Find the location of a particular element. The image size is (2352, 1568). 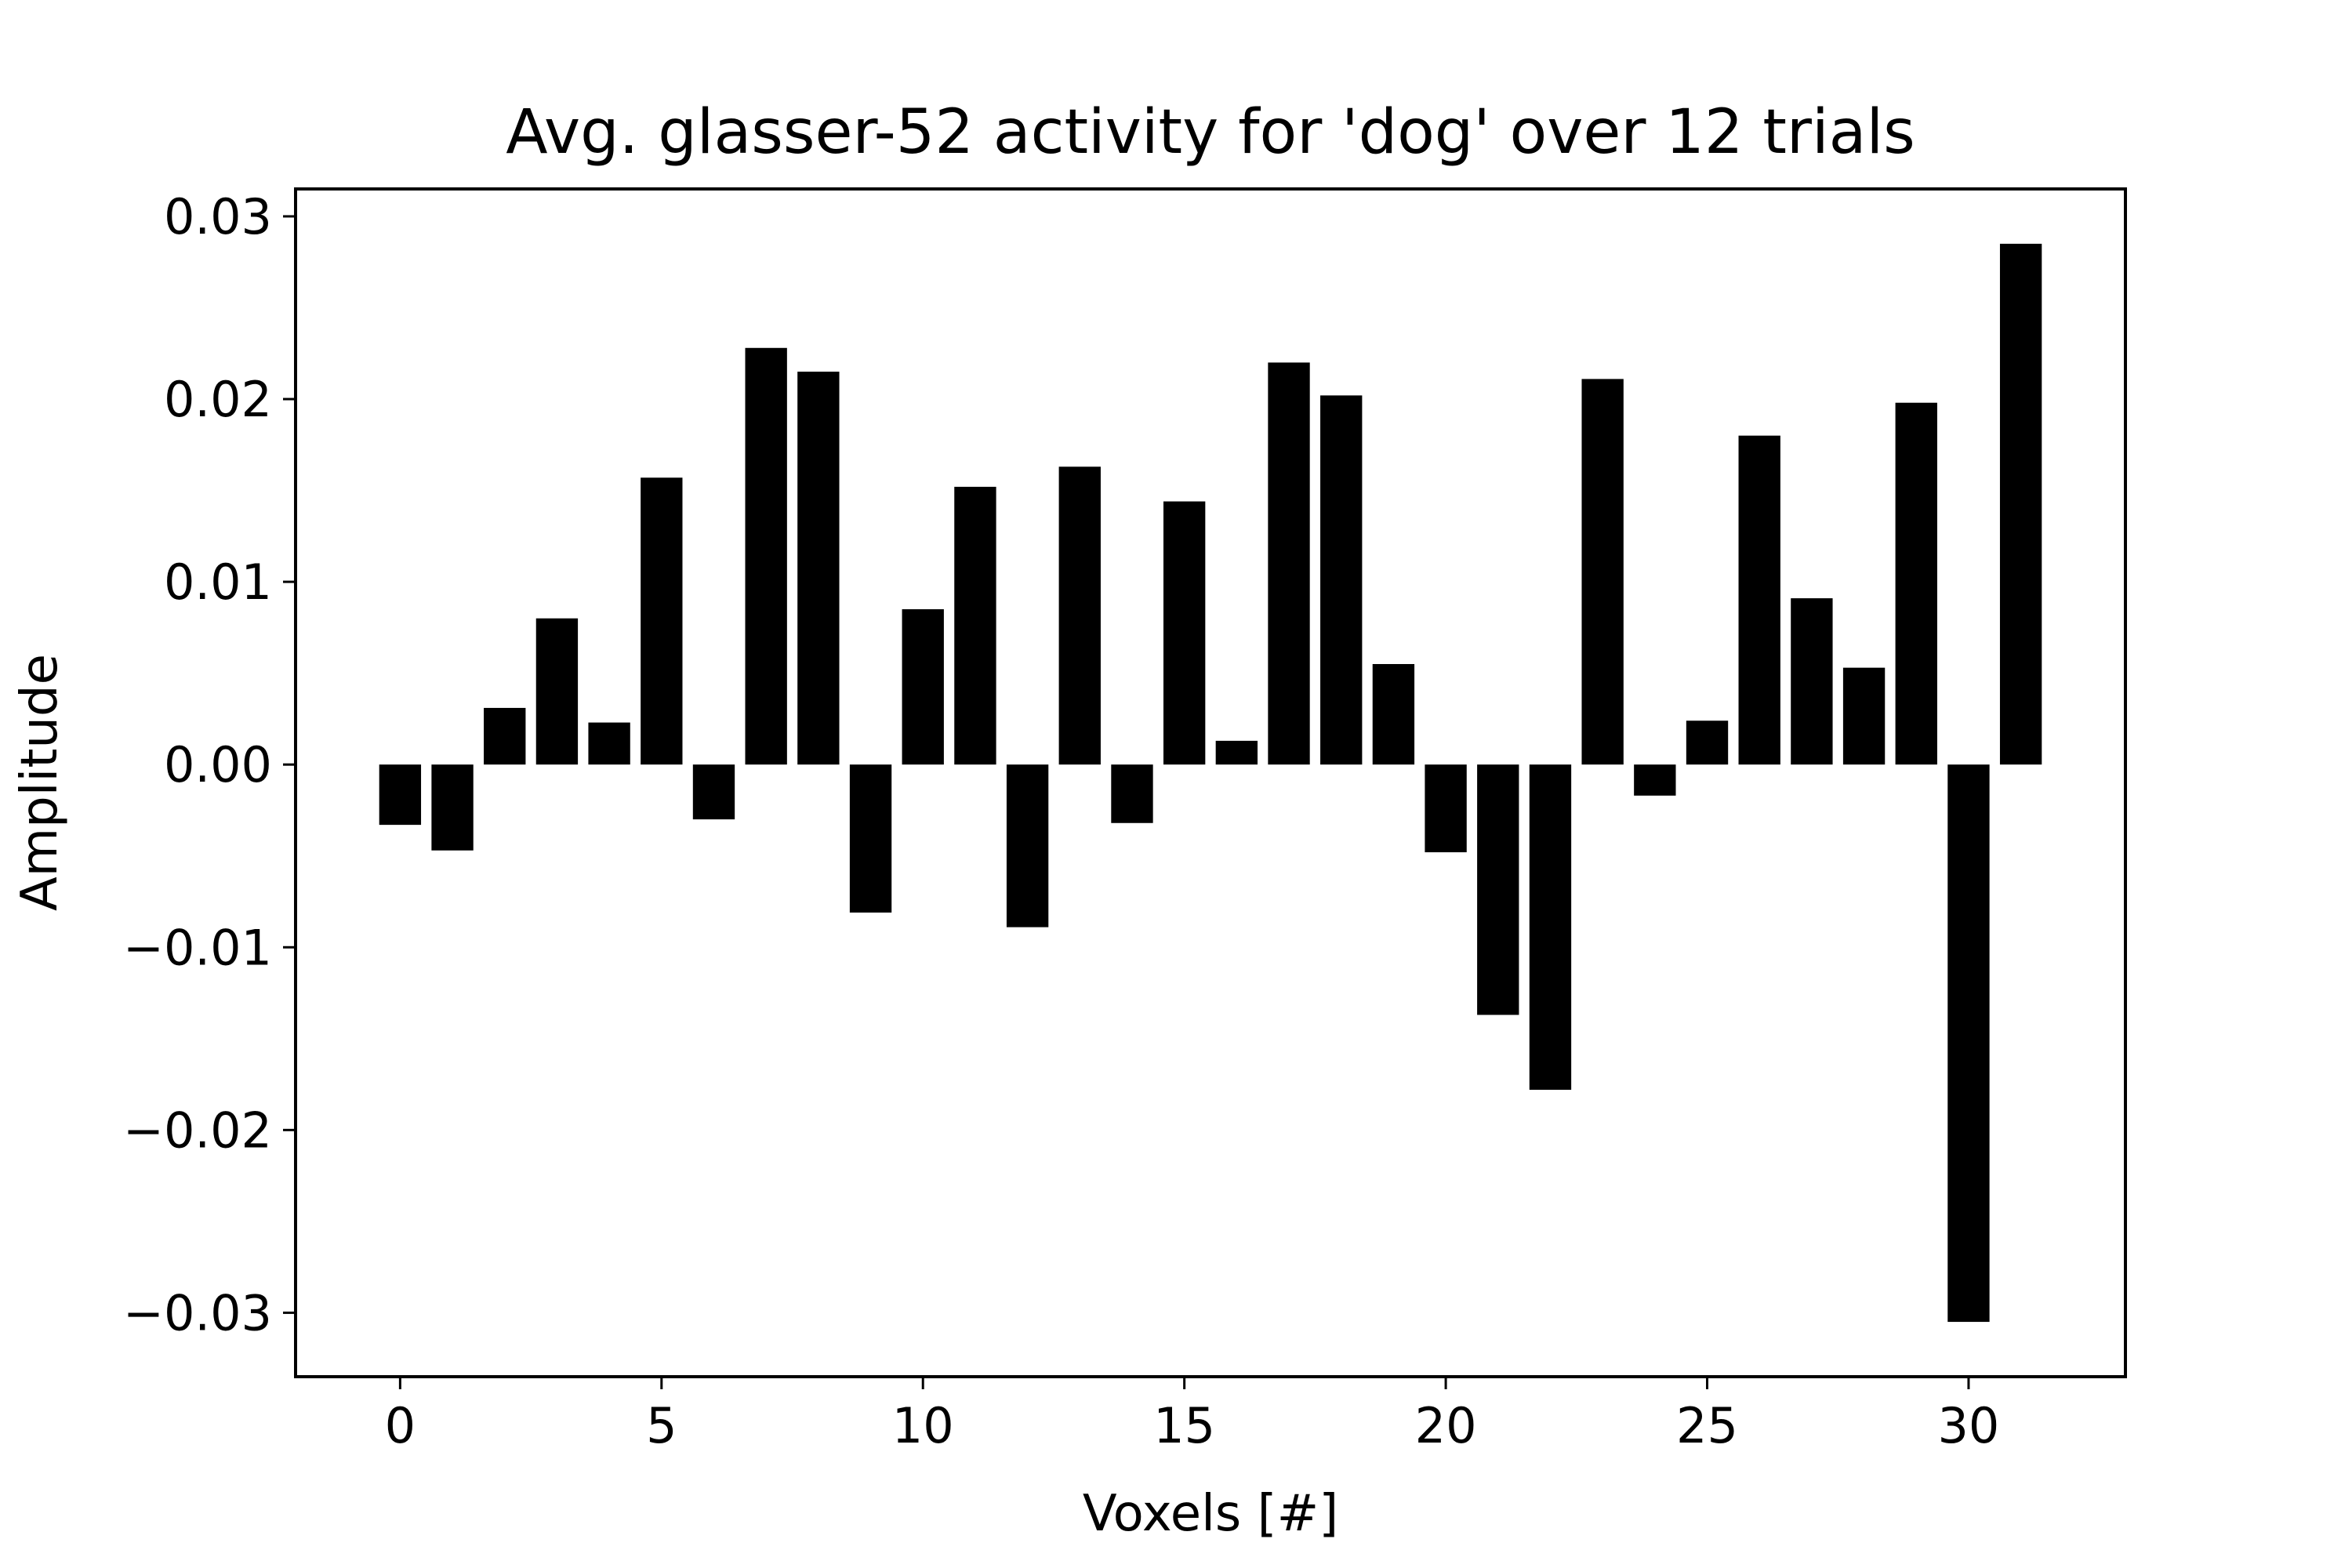

y-tick-label: −0.02 is located at coordinates (197, 1130).